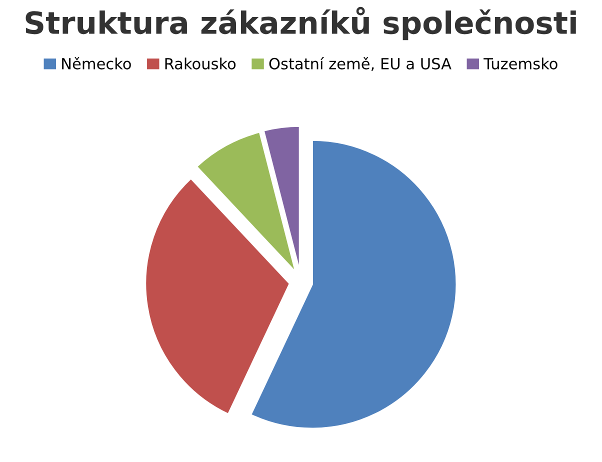 The image size is (602, 462). What do you see at coordinates (301, 23) in the screenshot?
I see `chart-title: Struktura zákazníků společnosti` at bounding box center [301, 23].